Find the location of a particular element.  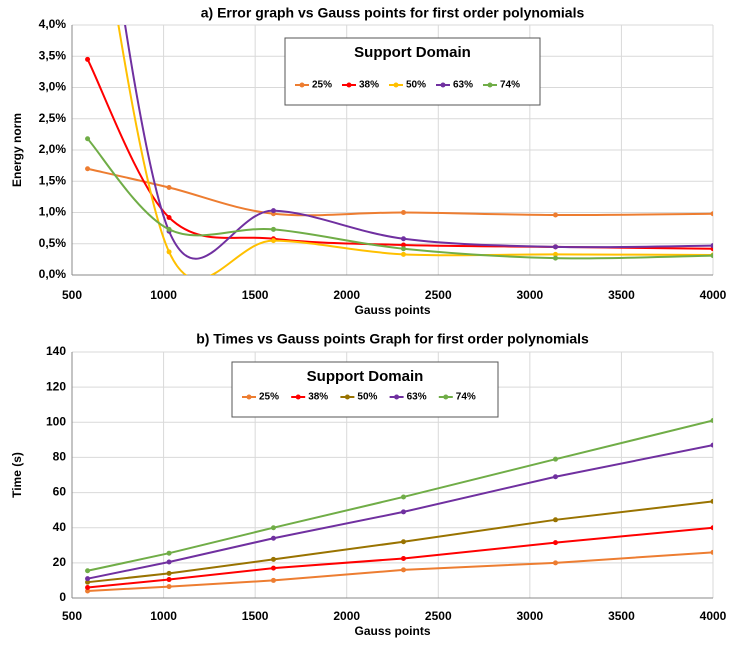

y-tick-label: 80 is located at coordinates (60, 457).